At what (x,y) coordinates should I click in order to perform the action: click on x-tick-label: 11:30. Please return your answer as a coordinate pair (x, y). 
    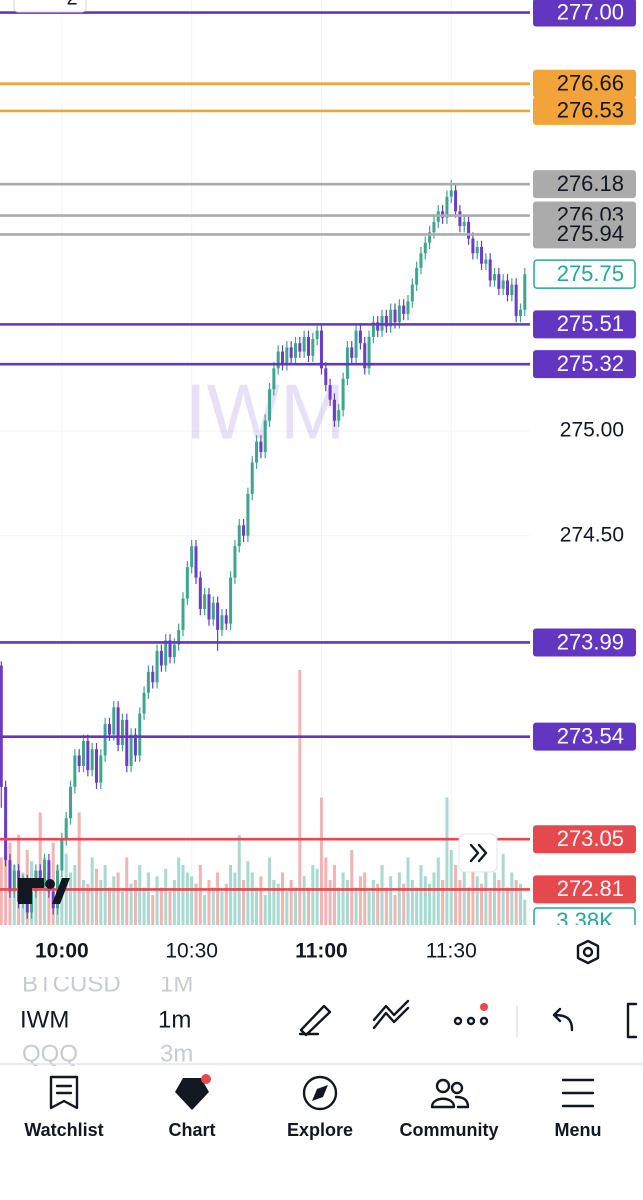
    Looking at the image, I should click on (451, 951).